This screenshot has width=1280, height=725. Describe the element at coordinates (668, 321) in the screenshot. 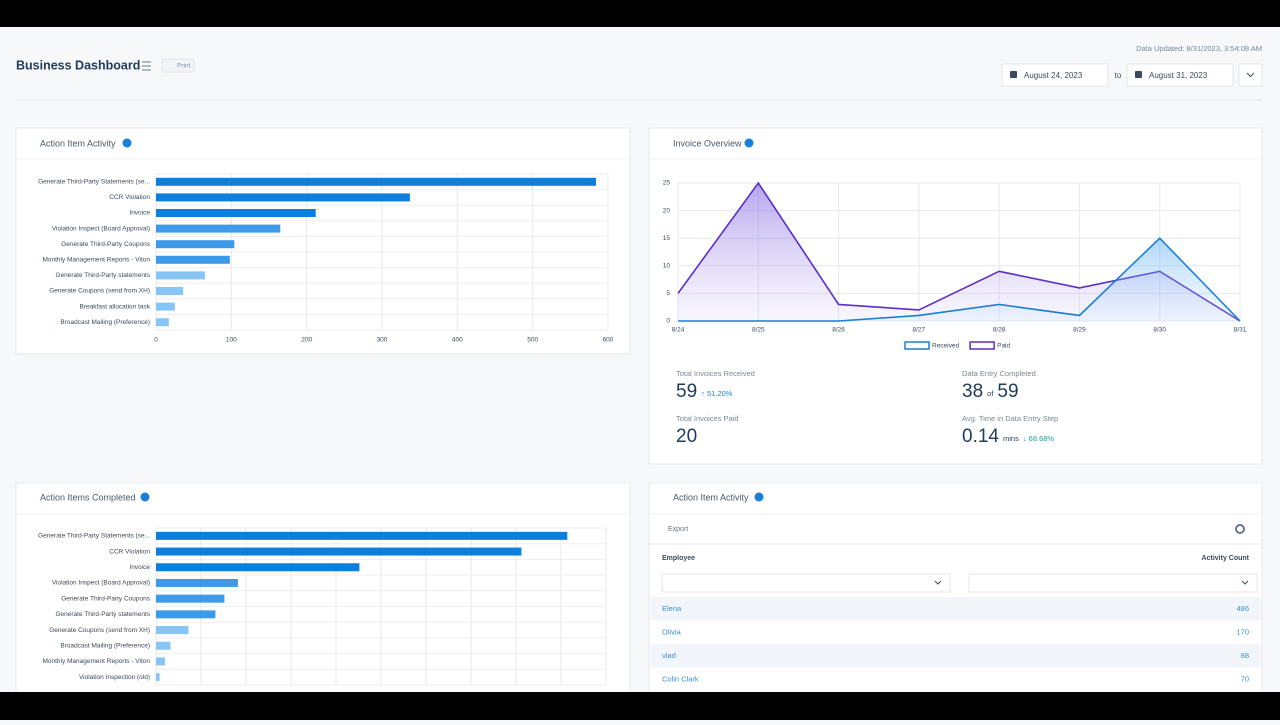

I see `y-tick-label: 0` at that location.